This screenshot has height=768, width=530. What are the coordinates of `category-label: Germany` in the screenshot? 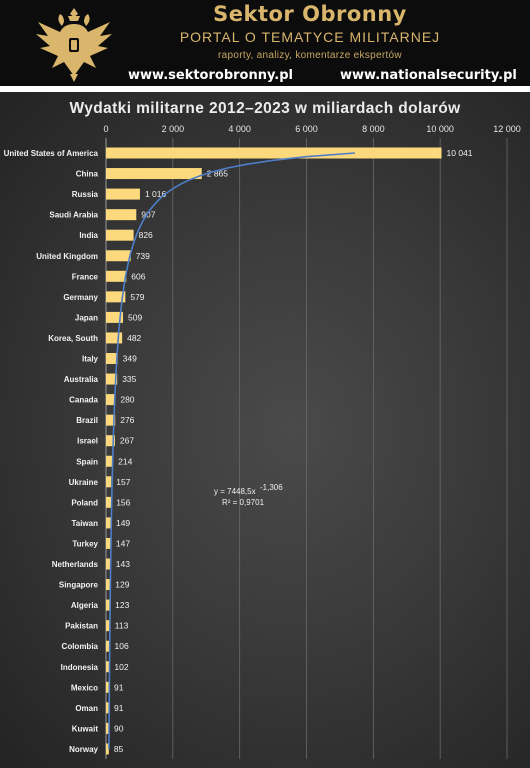 It's located at (80, 297).